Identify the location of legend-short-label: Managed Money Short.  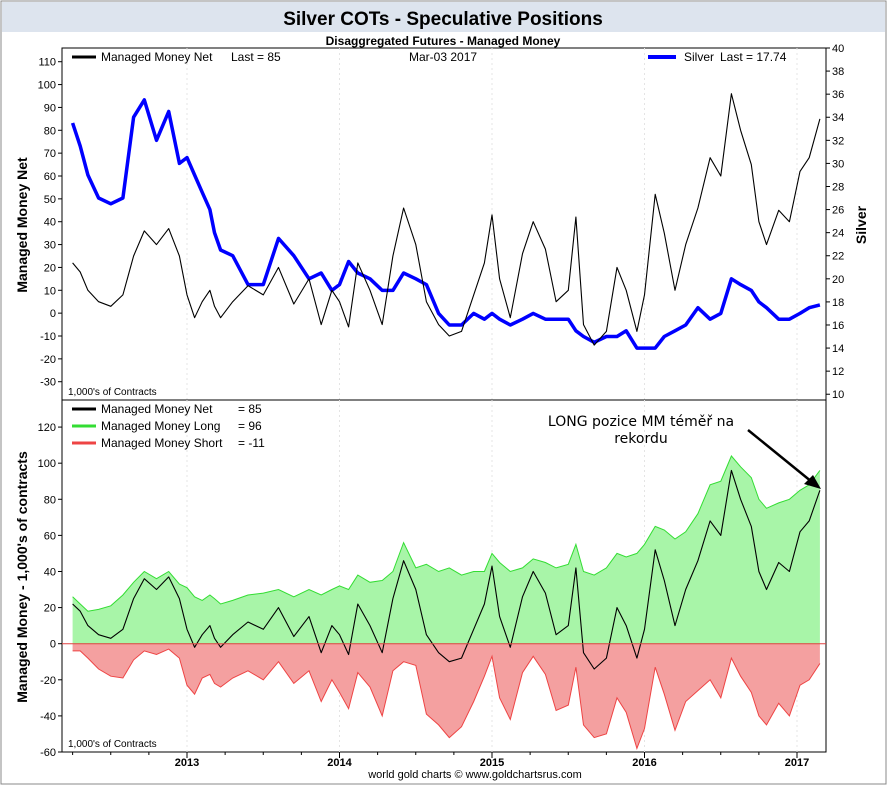
(162, 443).